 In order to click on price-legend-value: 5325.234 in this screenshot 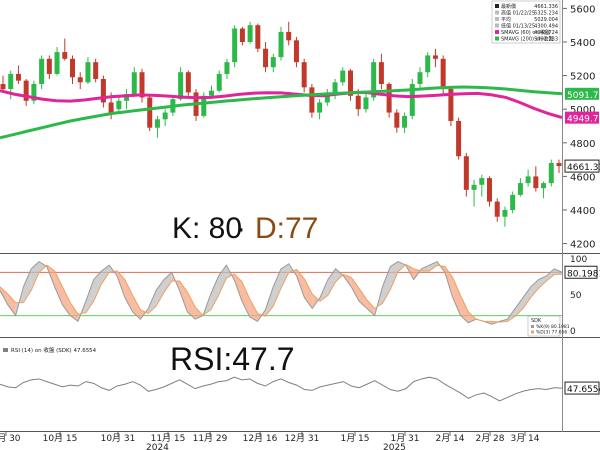, I will do `click(546, 14)`.